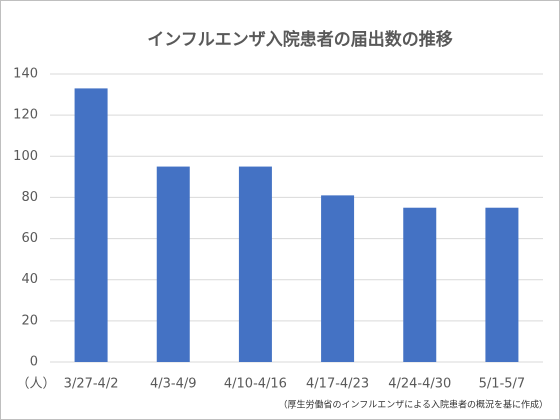 Image resolution: width=560 pixels, height=420 pixels. What do you see at coordinates (91, 384) in the screenshot?
I see `x-tick-label: 3/27-4/2` at bounding box center [91, 384].